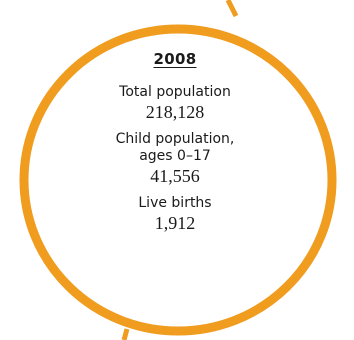 The image size is (354, 340). What do you see at coordinates (175, 203) in the screenshot?
I see `stat-label-live-births: Live births` at bounding box center [175, 203].